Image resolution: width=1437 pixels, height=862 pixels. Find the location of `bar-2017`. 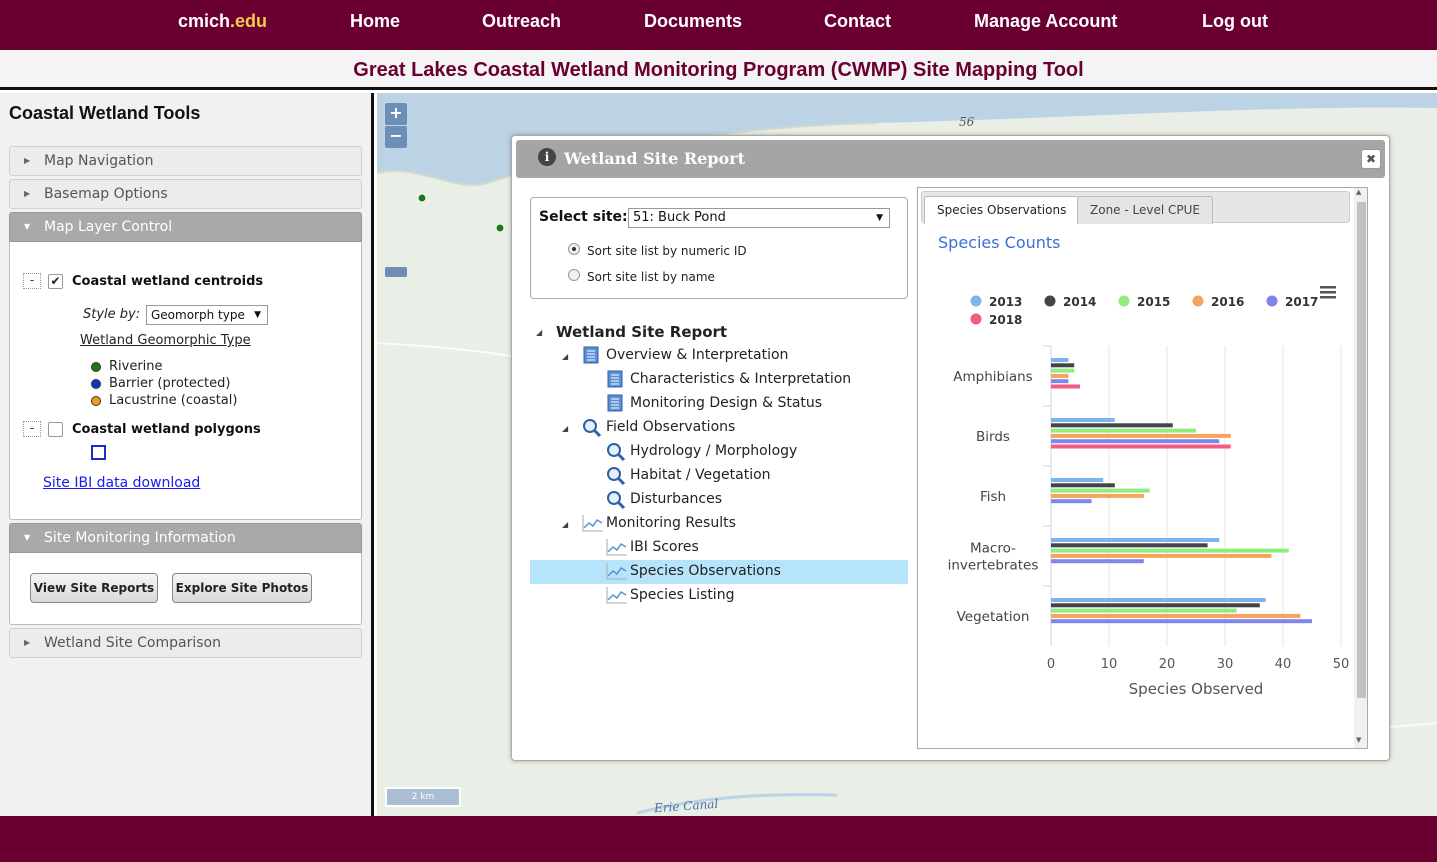

bar-2017 is located at coordinates (1060, 381).